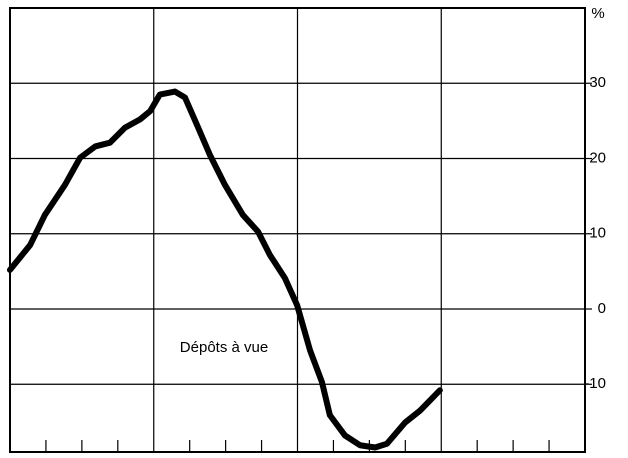 The height and width of the screenshot is (458, 628). What do you see at coordinates (597, 233) in the screenshot?
I see `y-tick-label: 10` at bounding box center [597, 233].